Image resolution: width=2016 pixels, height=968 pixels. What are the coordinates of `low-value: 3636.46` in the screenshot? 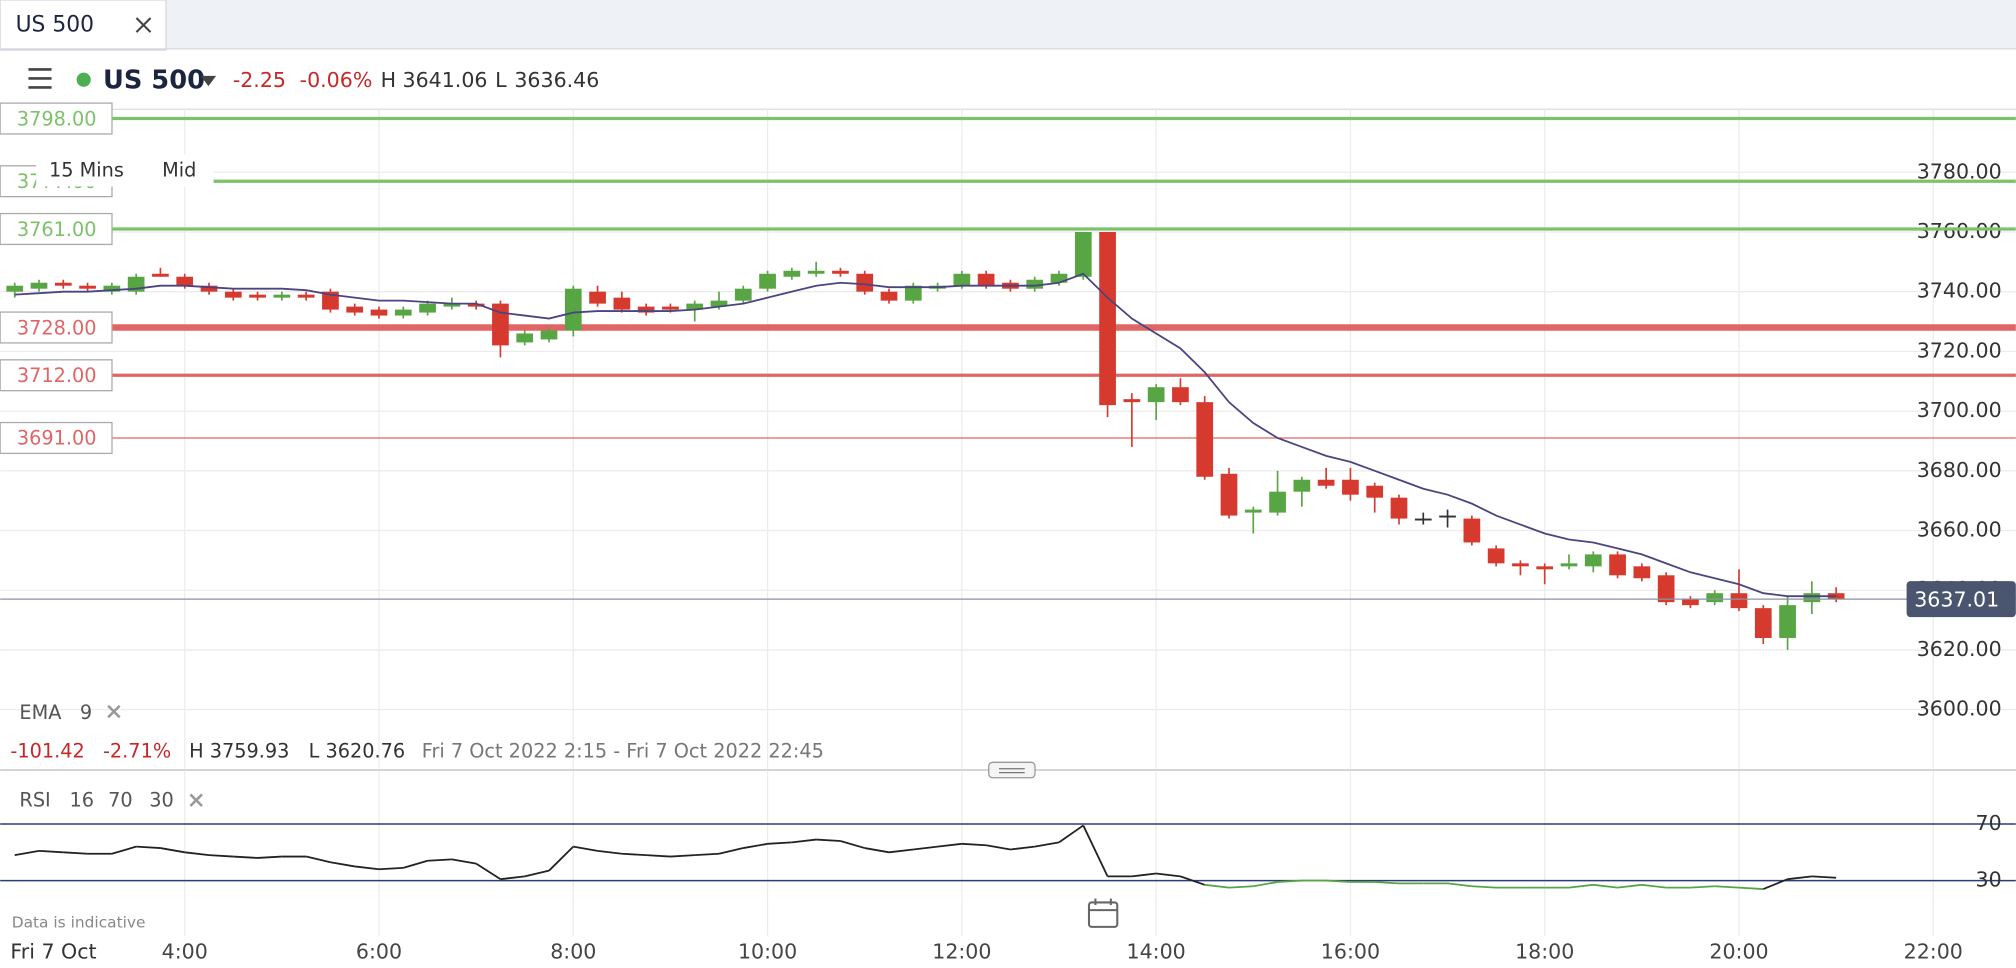 It's located at (556, 80).